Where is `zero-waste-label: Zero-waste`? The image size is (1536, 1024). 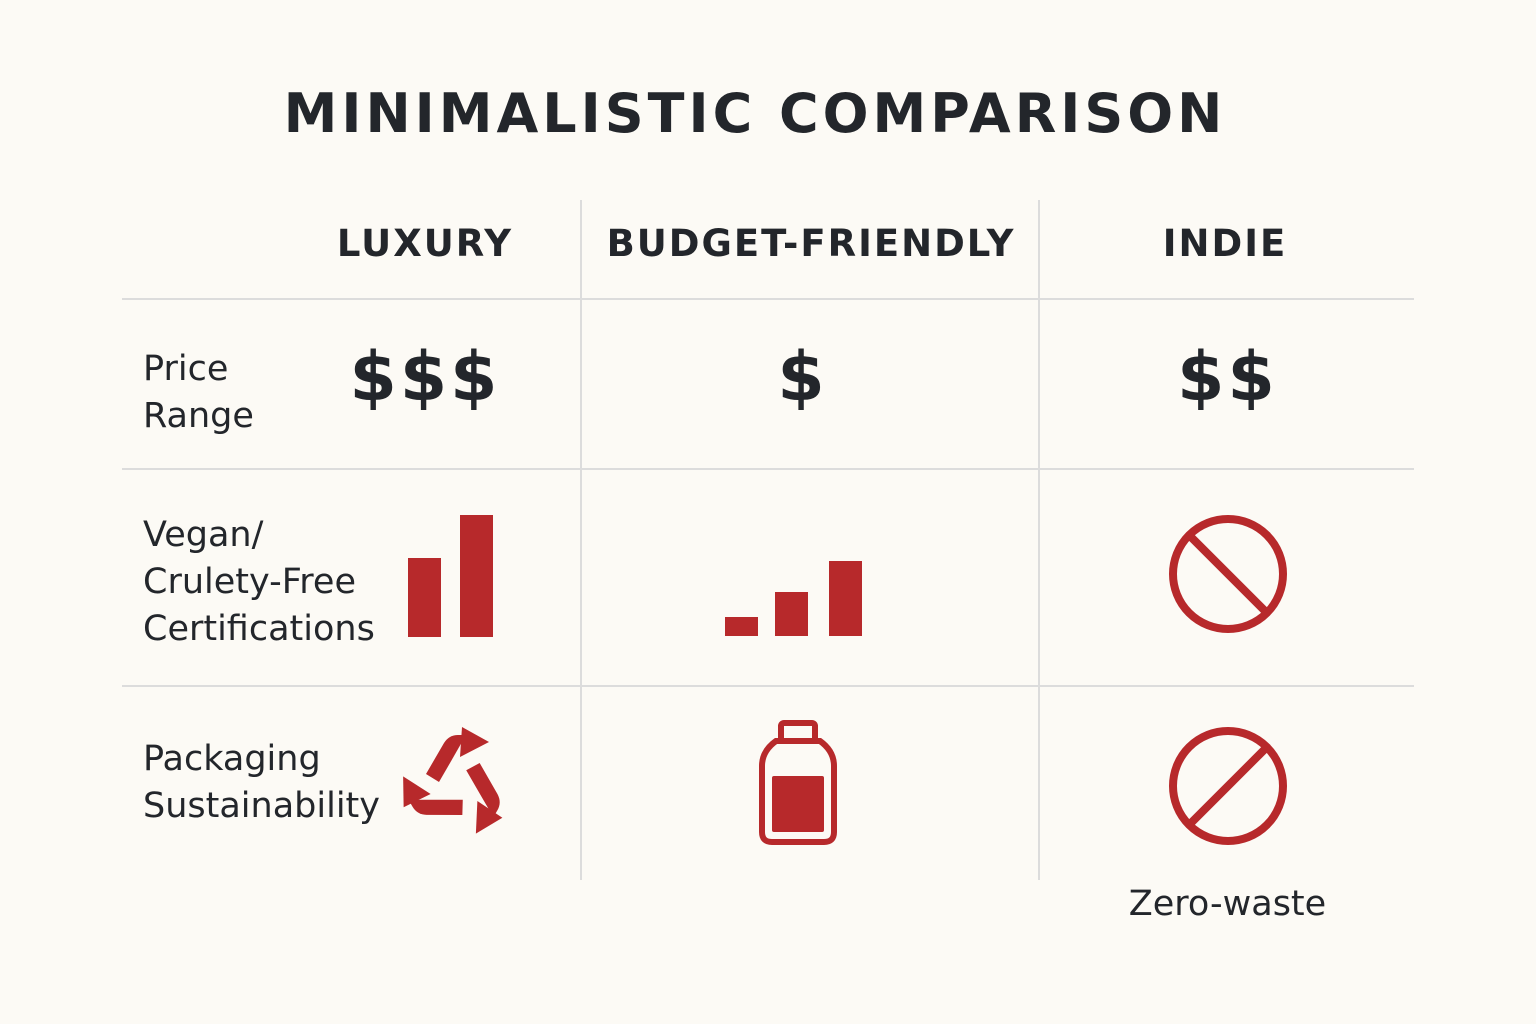
zero-waste-label: Zero-waste is located at coordinates (1227, 904).